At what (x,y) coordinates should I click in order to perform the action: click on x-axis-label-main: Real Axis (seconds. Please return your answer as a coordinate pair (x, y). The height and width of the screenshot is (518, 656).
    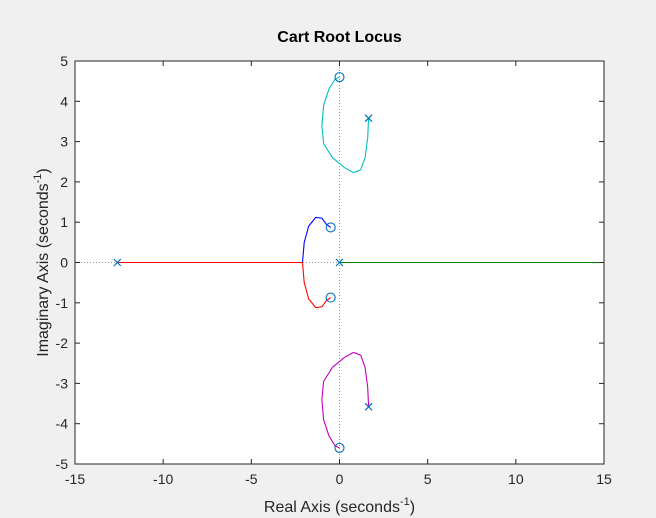
    Looking at the image, I should click on (332, 507).